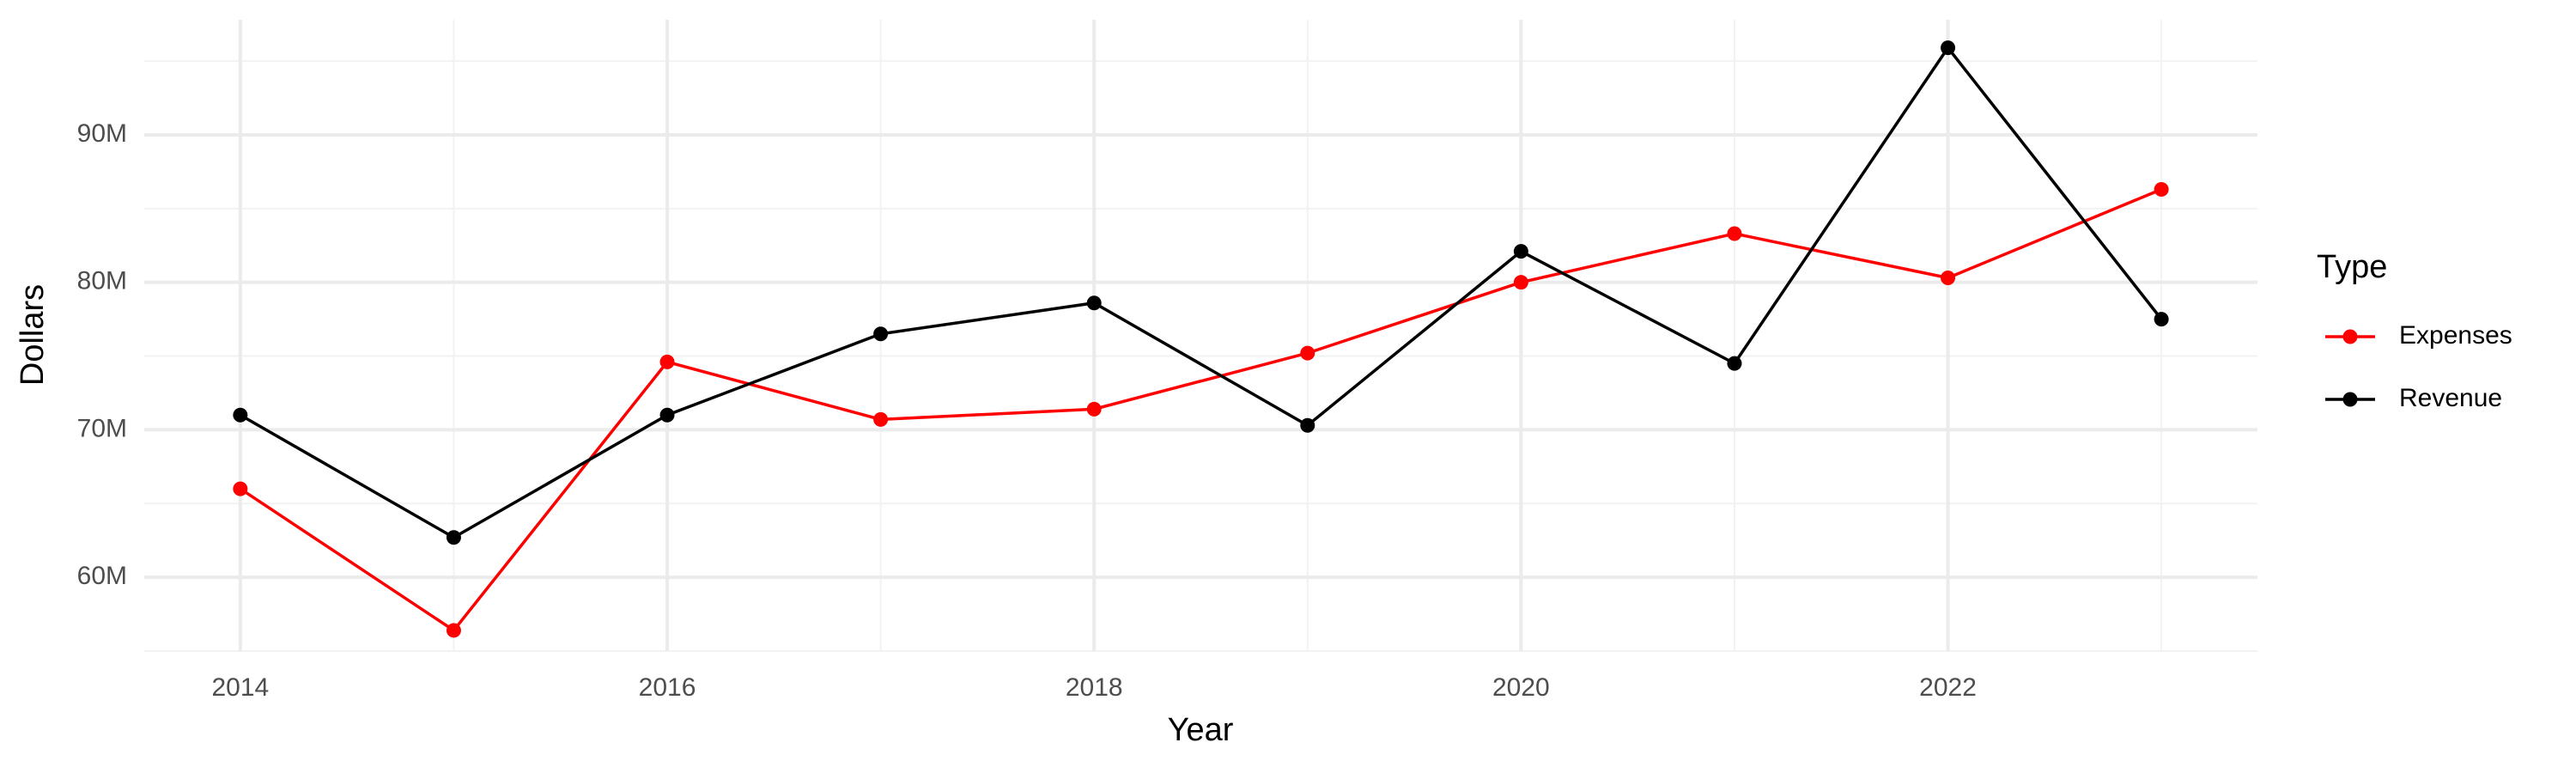 The width and height of the screenshot is (2576, 773). Describe the element at coordinates (1201, 730) in the screenshot. I see `x-axis-title: Year` at that location.